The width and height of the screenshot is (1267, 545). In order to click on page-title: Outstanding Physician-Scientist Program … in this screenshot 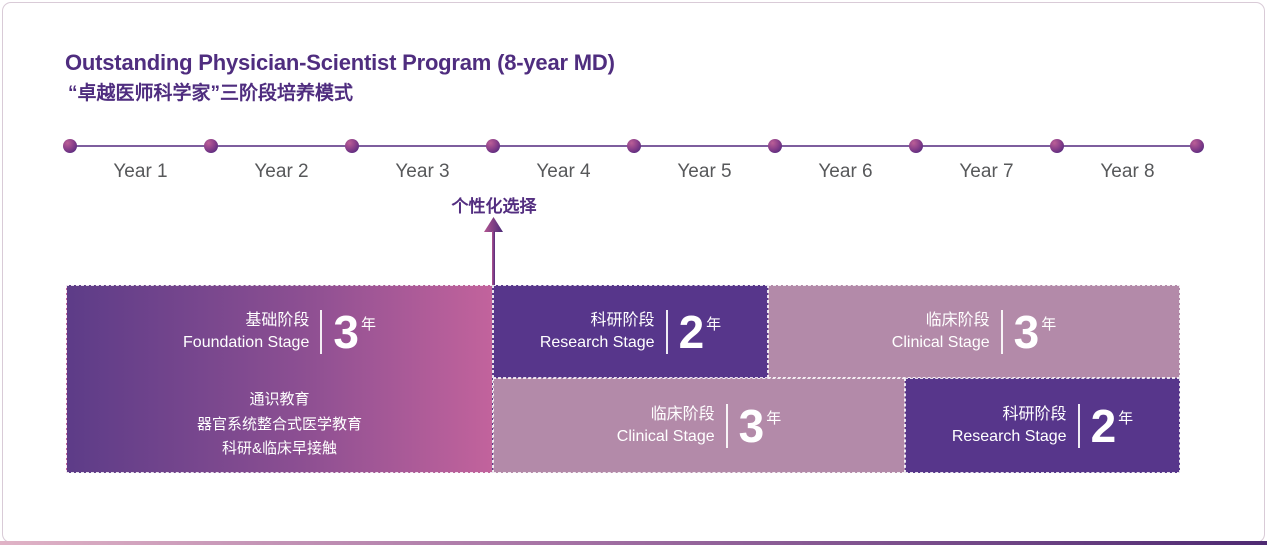, I will do `click(340, 62)`.